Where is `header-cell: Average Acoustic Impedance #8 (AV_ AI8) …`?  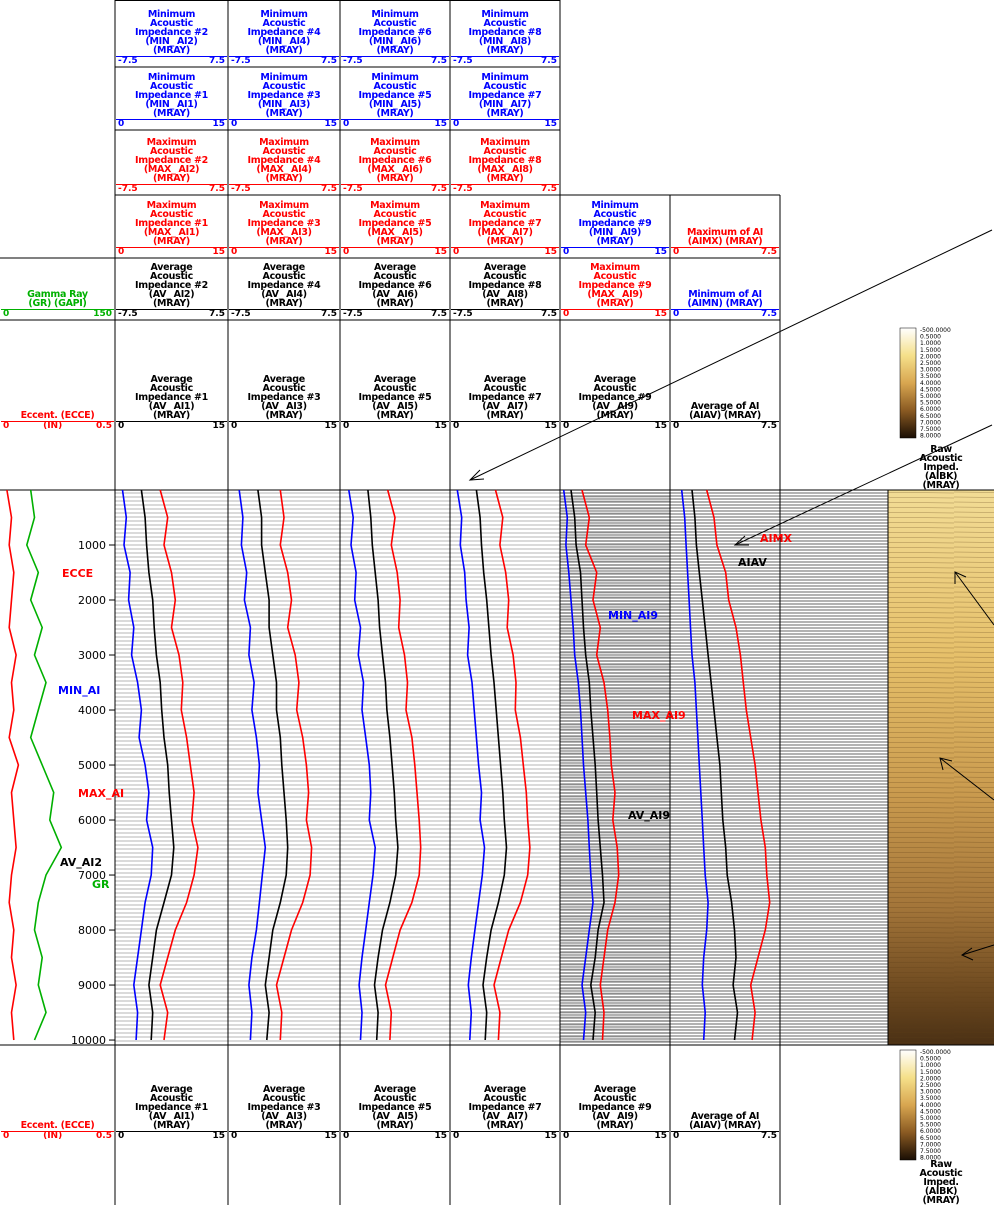
header-cell: Average Acoustic Impedance #8 (AV_ AI8) … is located at coordinates (505, 283).